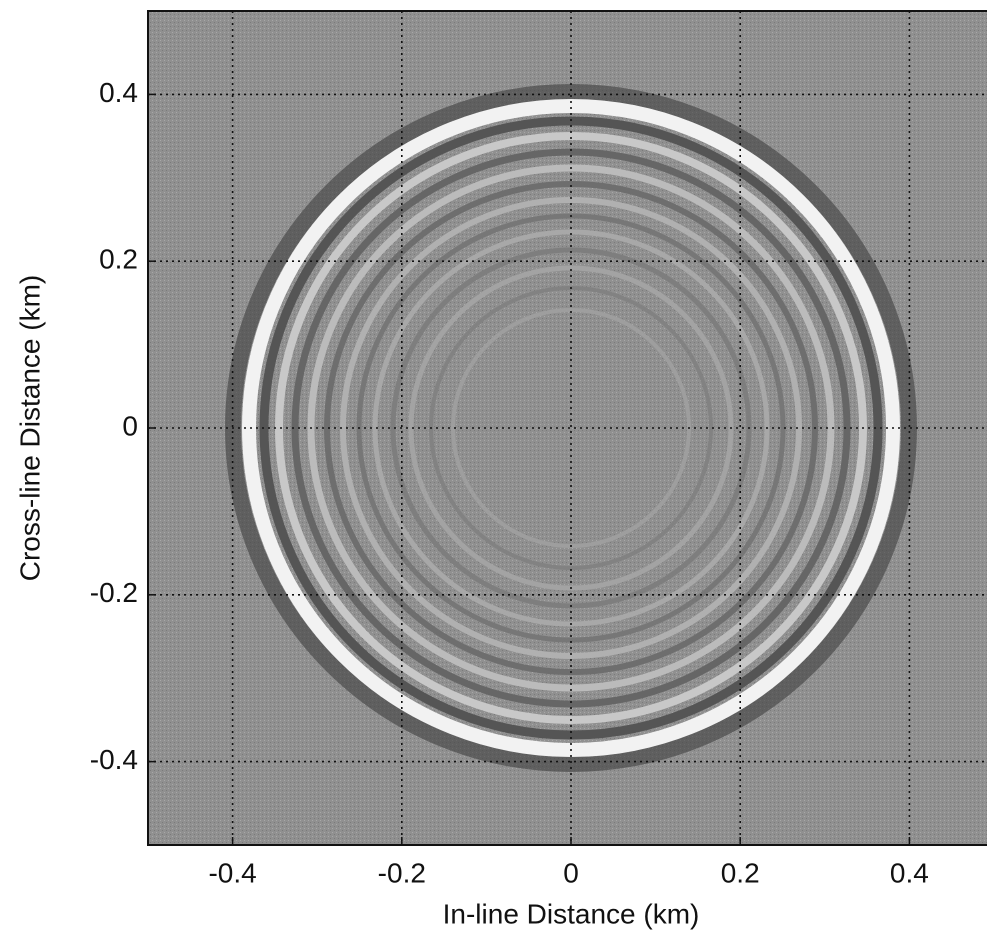 Image resolution: width=987 pixels, height=942 pixels. Describe the element at coordinates (114, 592) in the screenshot. I see `y-tick-label: -0.2` at that location.